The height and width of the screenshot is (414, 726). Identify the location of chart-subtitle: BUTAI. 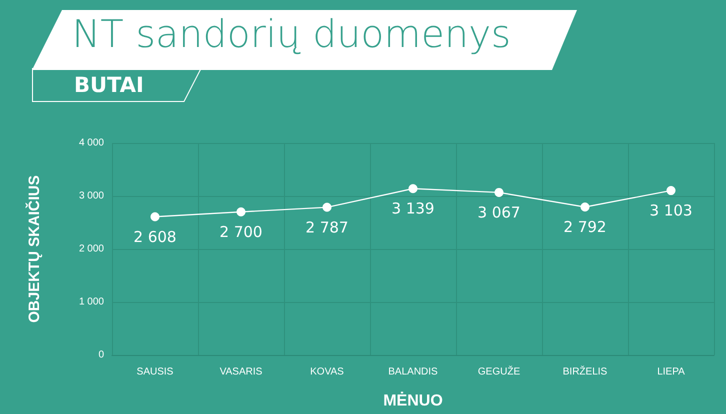
(109, 85).